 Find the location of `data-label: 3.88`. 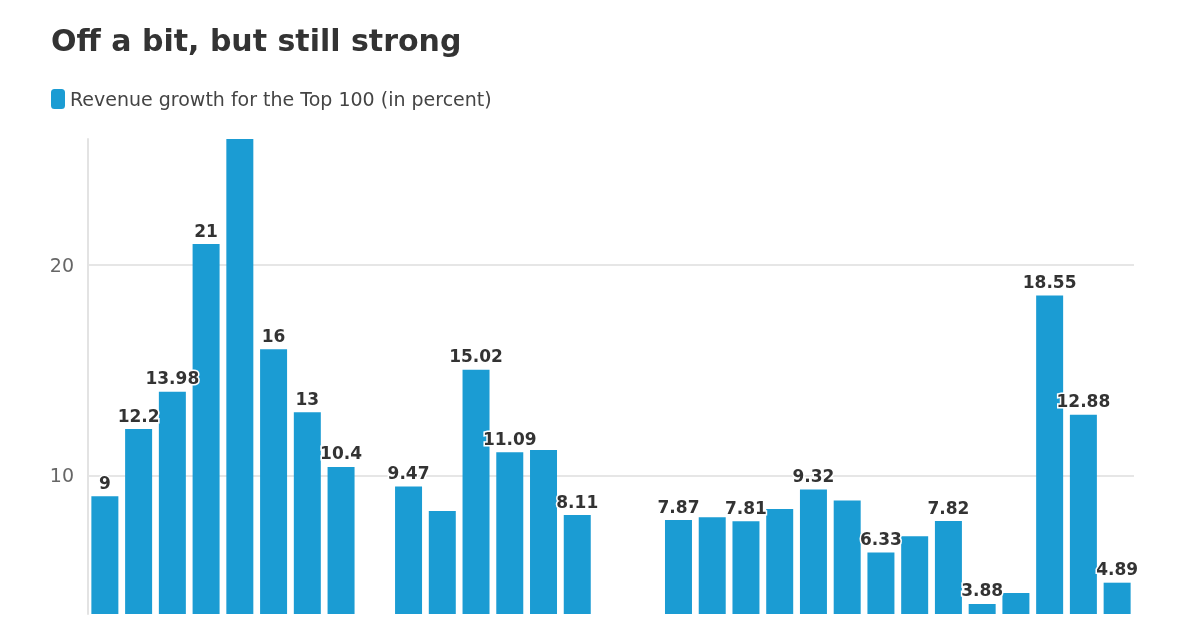

data-label: 3.88 is located at coordinates (982, 590).